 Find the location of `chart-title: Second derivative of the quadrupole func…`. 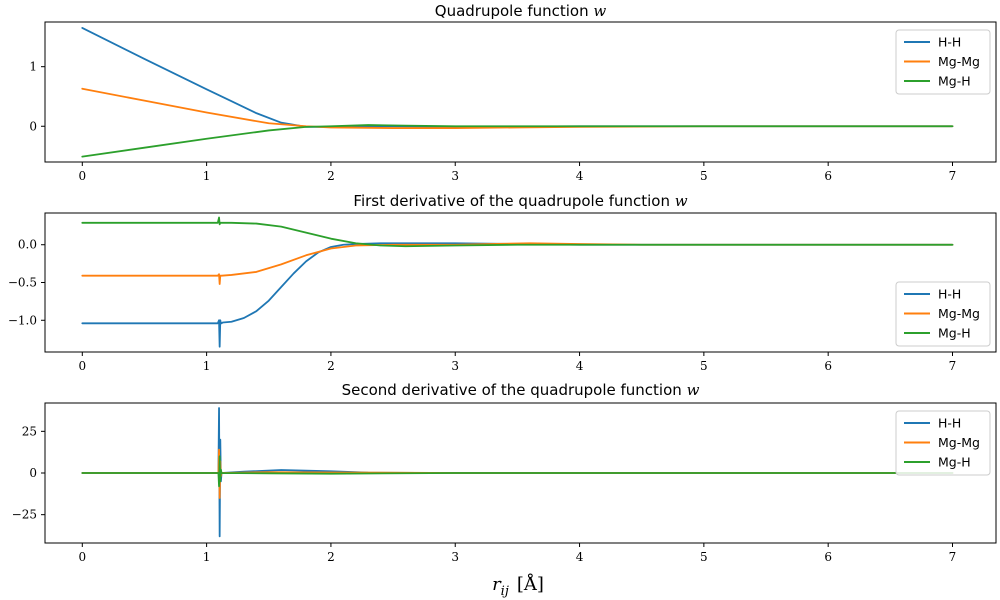

chart-title: Second derivative of the quadrupole func… is located at coordinates (521, 390).